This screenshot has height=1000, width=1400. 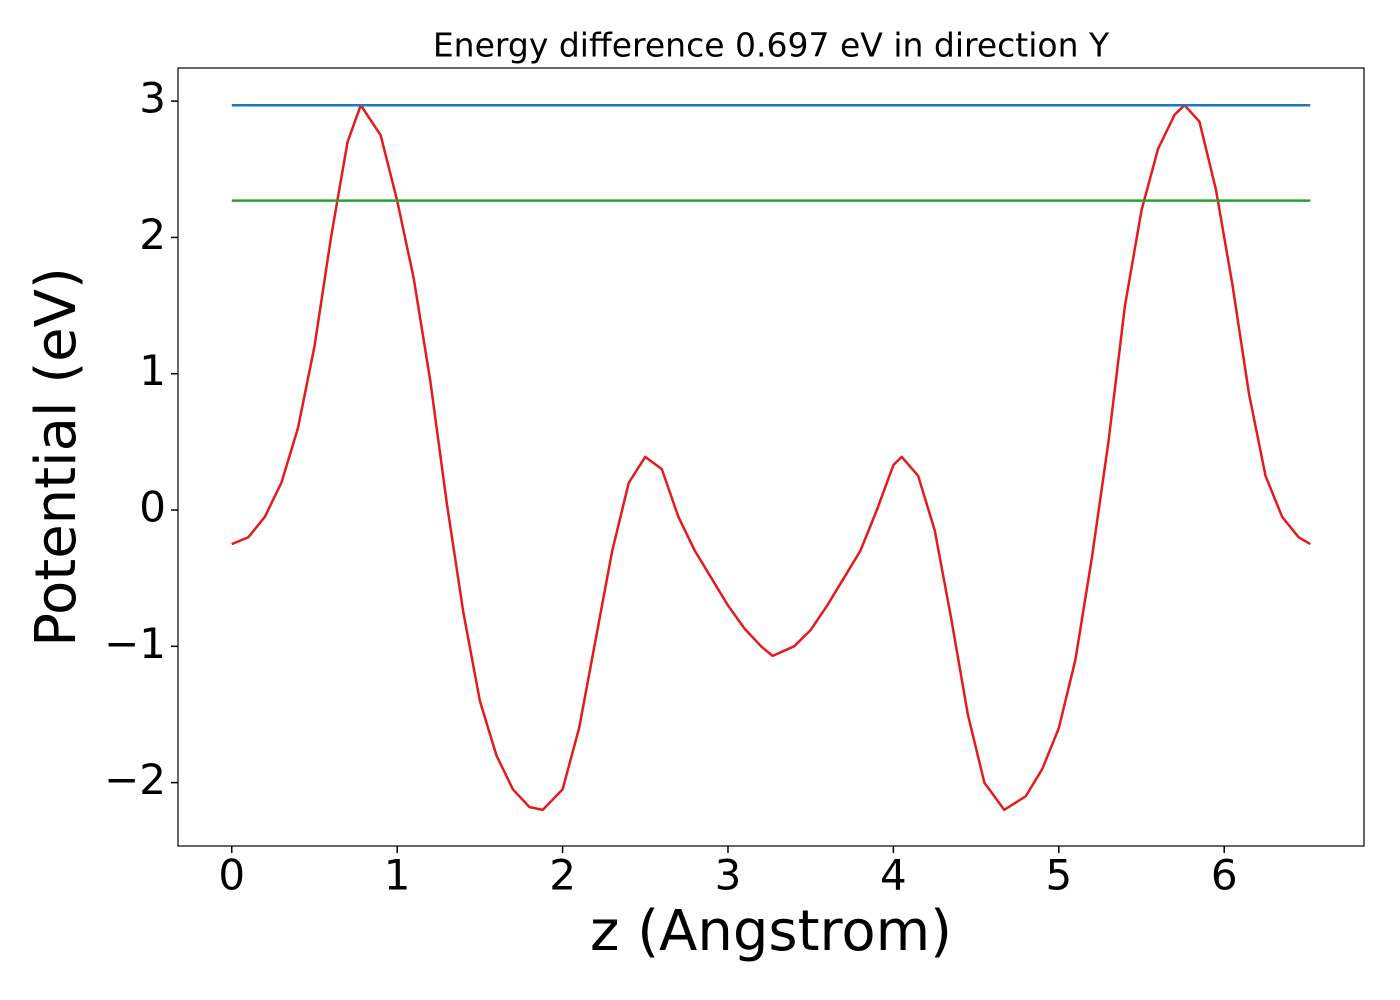 What do you see at coordinates (231, 875) in the screenshot?
I see `x-tick-label: 0` at bounding box center [231, 875].